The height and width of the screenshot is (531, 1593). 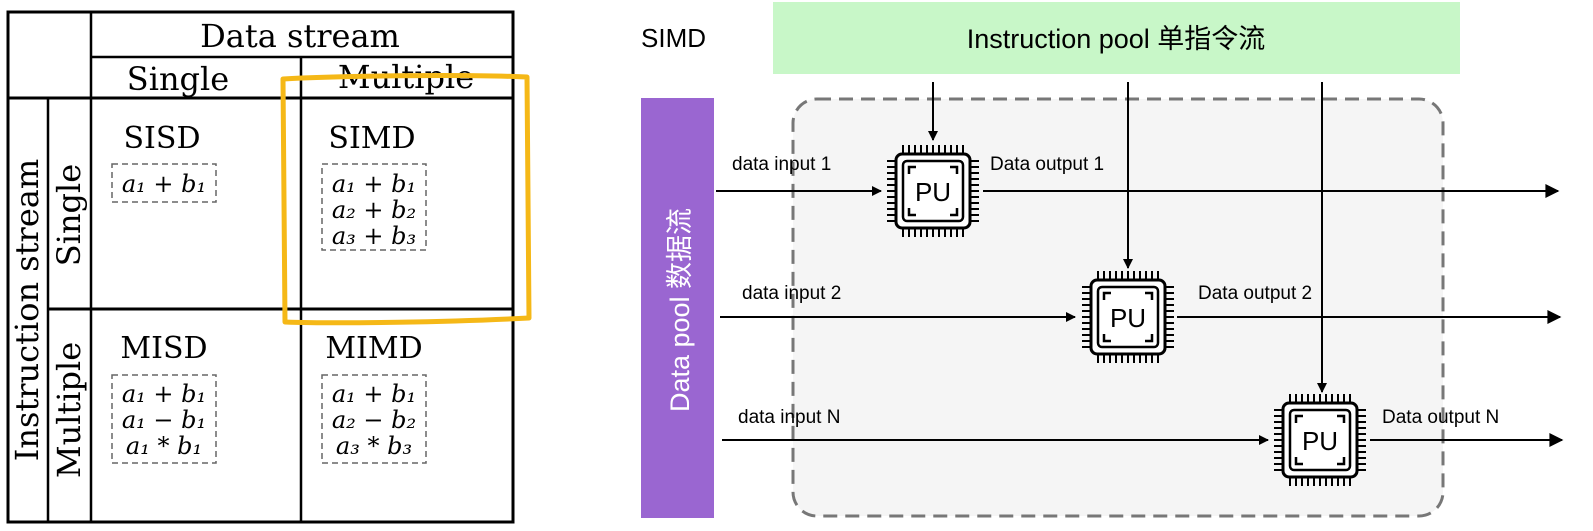 What do you see at coordinates (374, 394) in the screenshot?
I see `cell-mimd-line: a₁ + b₁` at bounding box center [374, 394].